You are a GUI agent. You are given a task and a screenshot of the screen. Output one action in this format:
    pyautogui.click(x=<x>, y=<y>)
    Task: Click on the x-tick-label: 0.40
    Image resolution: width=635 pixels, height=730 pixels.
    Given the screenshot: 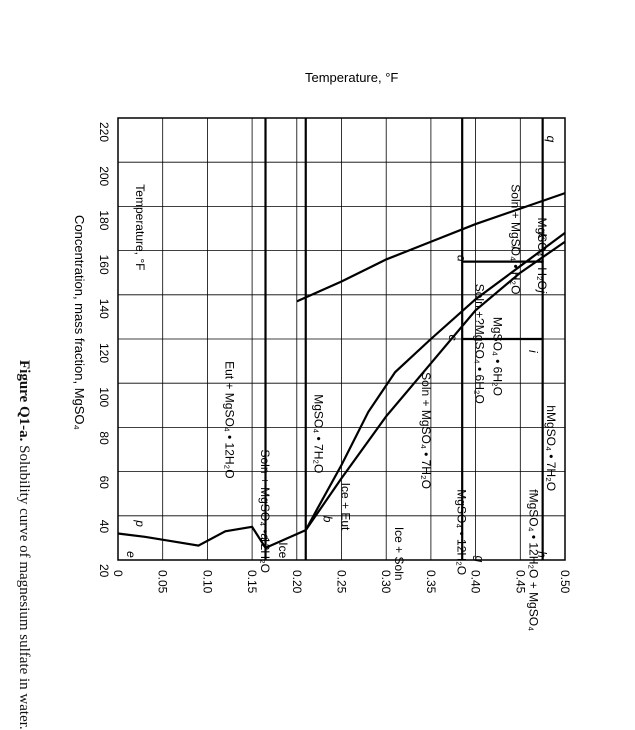 What is the action you would take?
    pyautogui.click(x=476, y=582)
    